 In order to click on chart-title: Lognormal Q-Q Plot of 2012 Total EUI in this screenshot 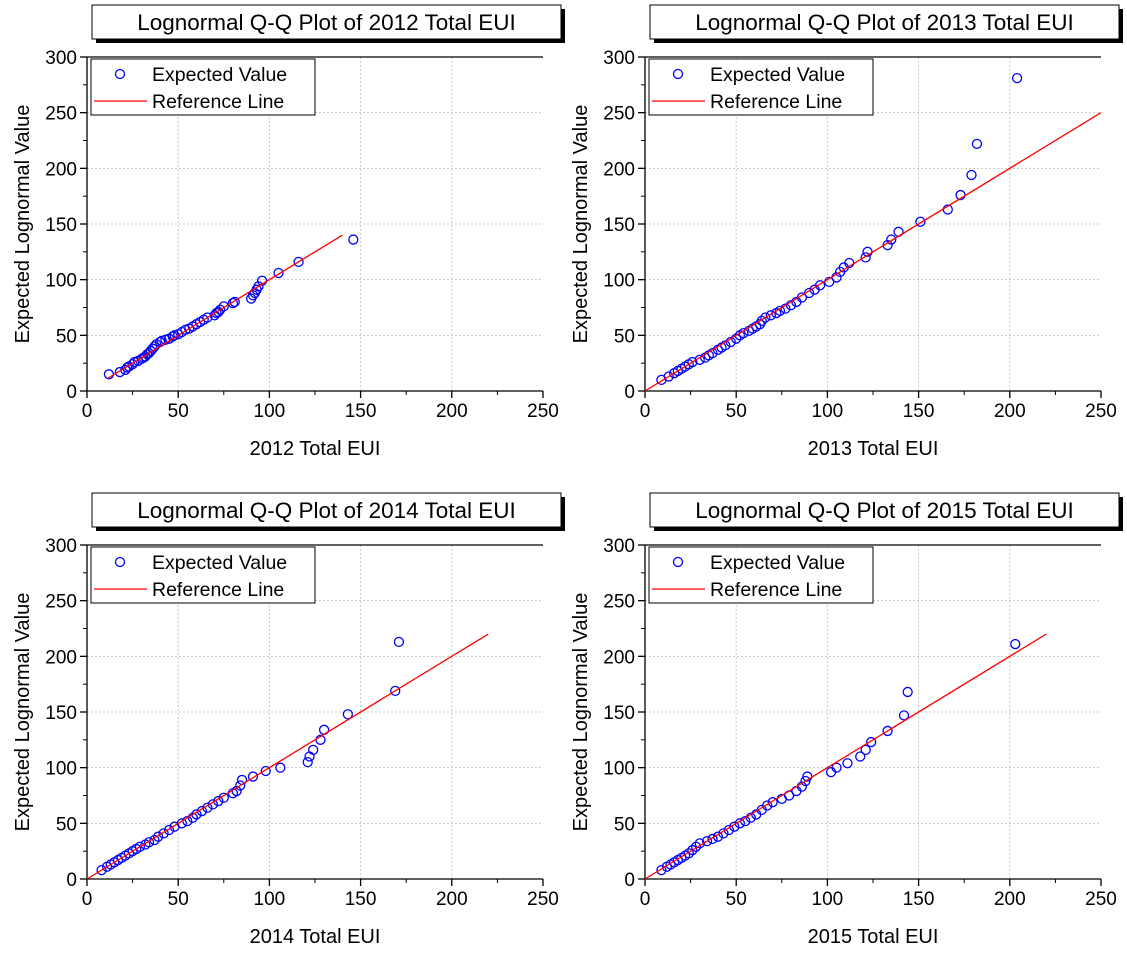, I will do `click(326, 22)`.